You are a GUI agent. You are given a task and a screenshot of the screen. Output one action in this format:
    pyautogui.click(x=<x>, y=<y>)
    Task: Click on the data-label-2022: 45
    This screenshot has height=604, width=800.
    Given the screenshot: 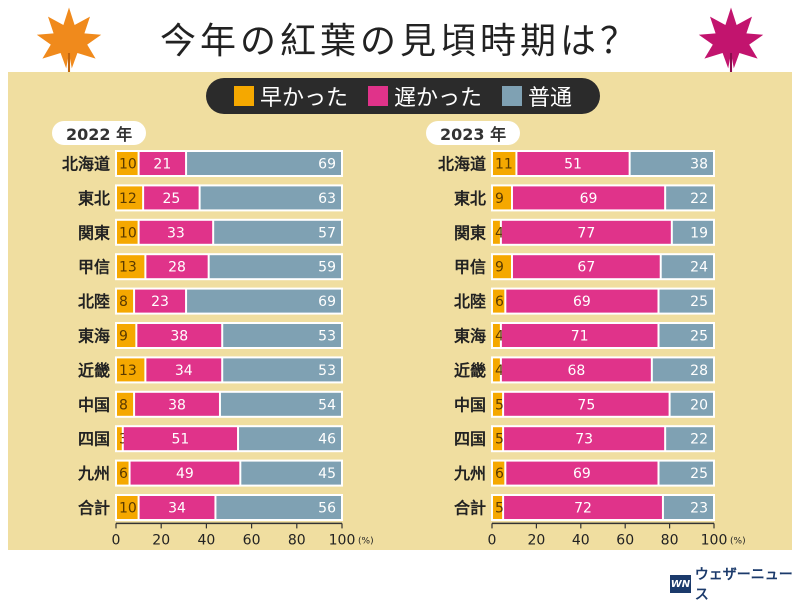 What is the action you would take?
    pyautogui.click(x=327, y=474)
    